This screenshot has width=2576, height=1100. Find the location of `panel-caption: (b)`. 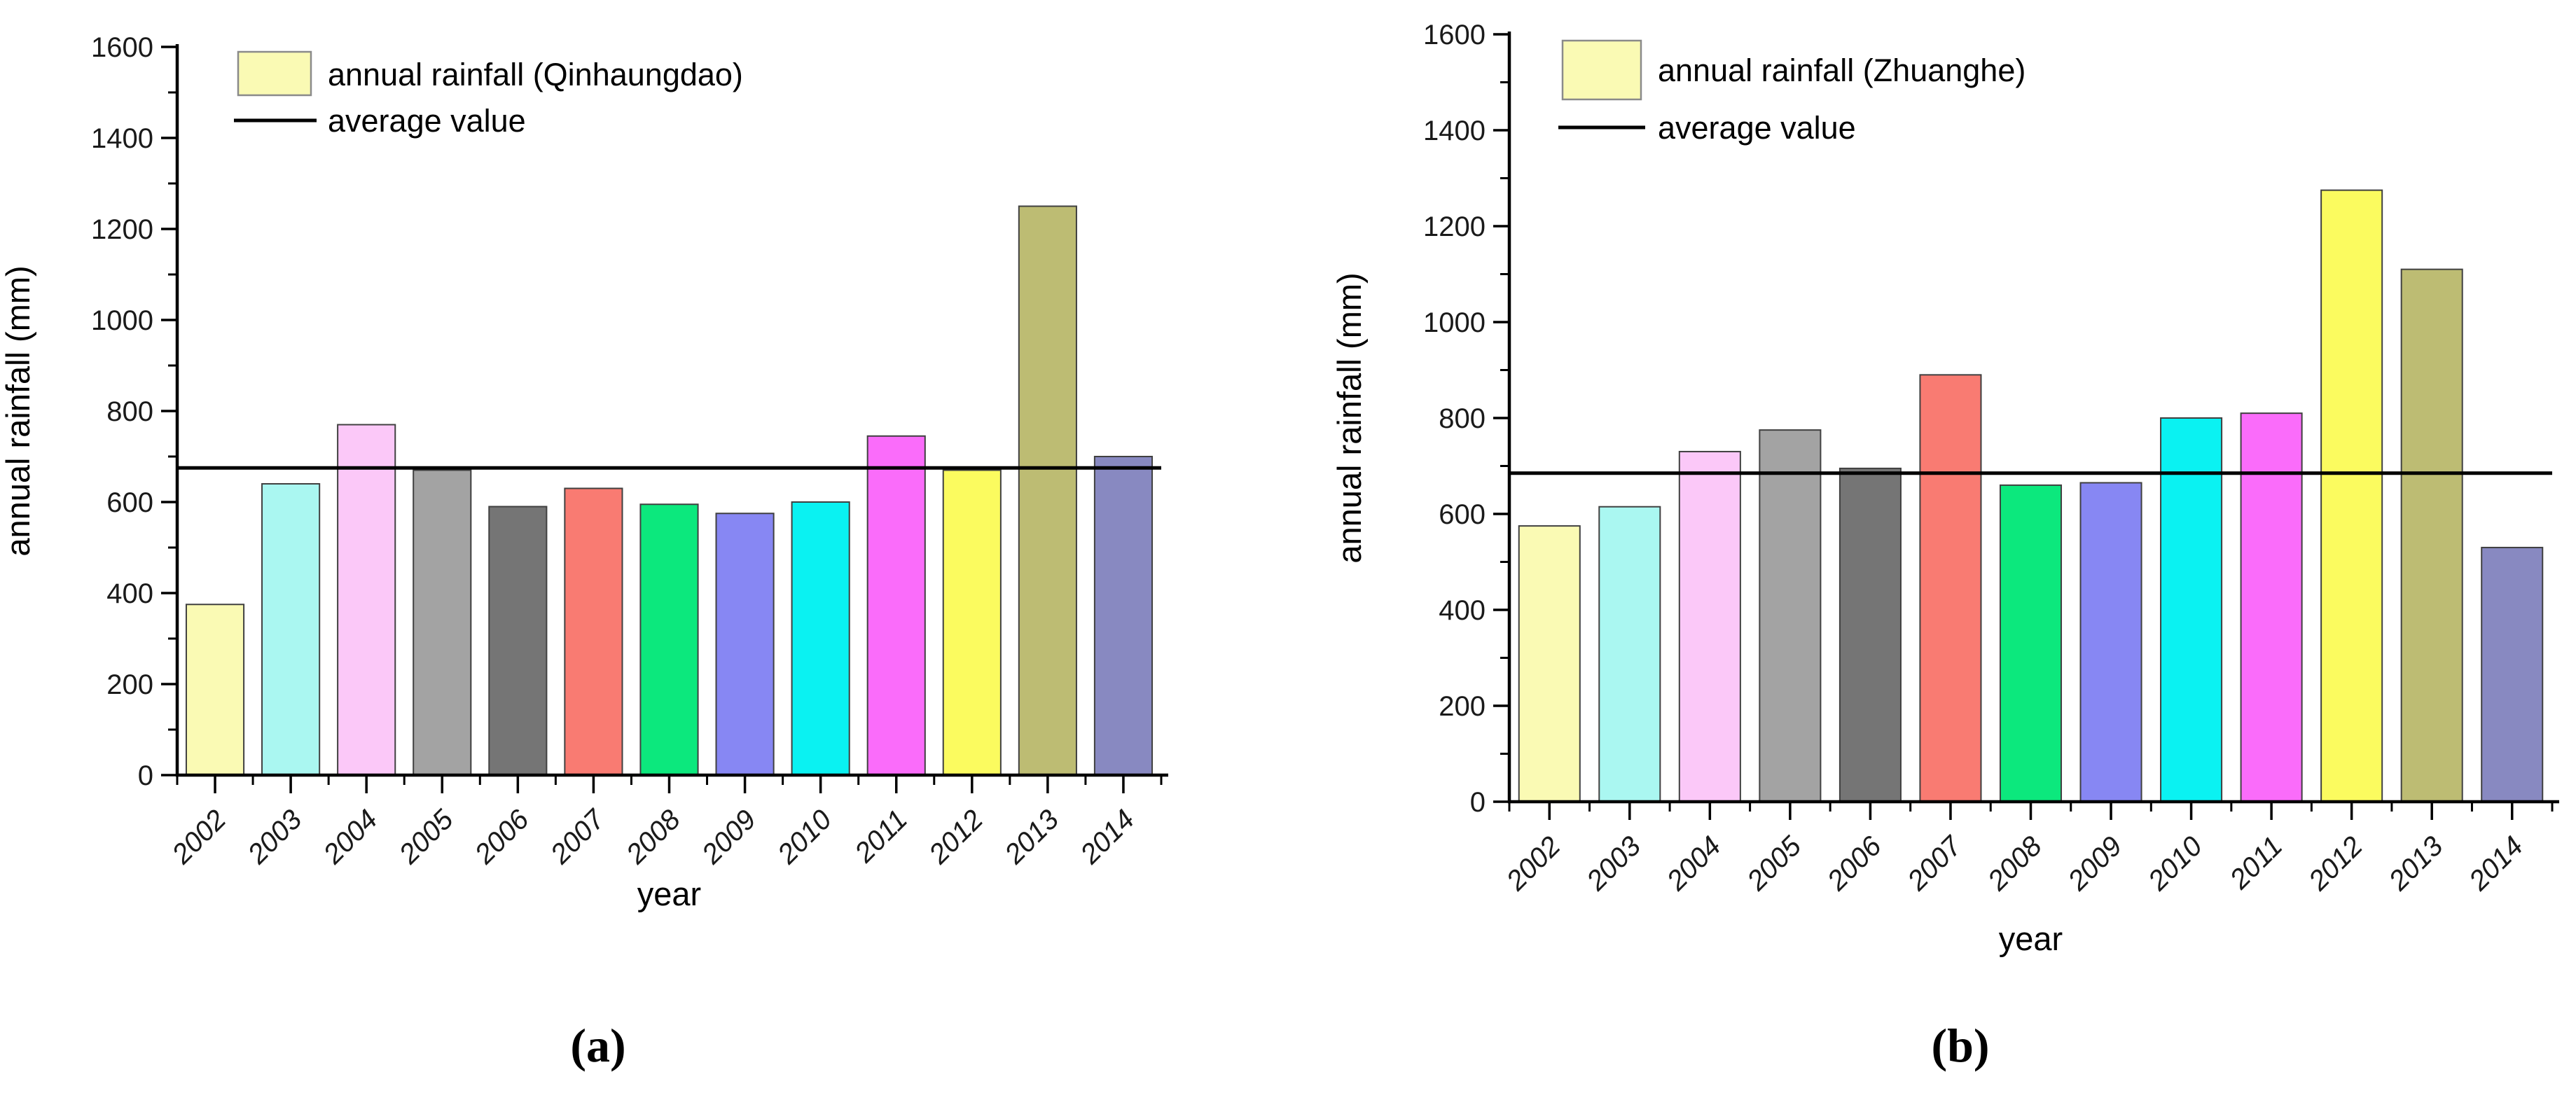

panel-caption: (b) is located at coordinates (1960, 1045).